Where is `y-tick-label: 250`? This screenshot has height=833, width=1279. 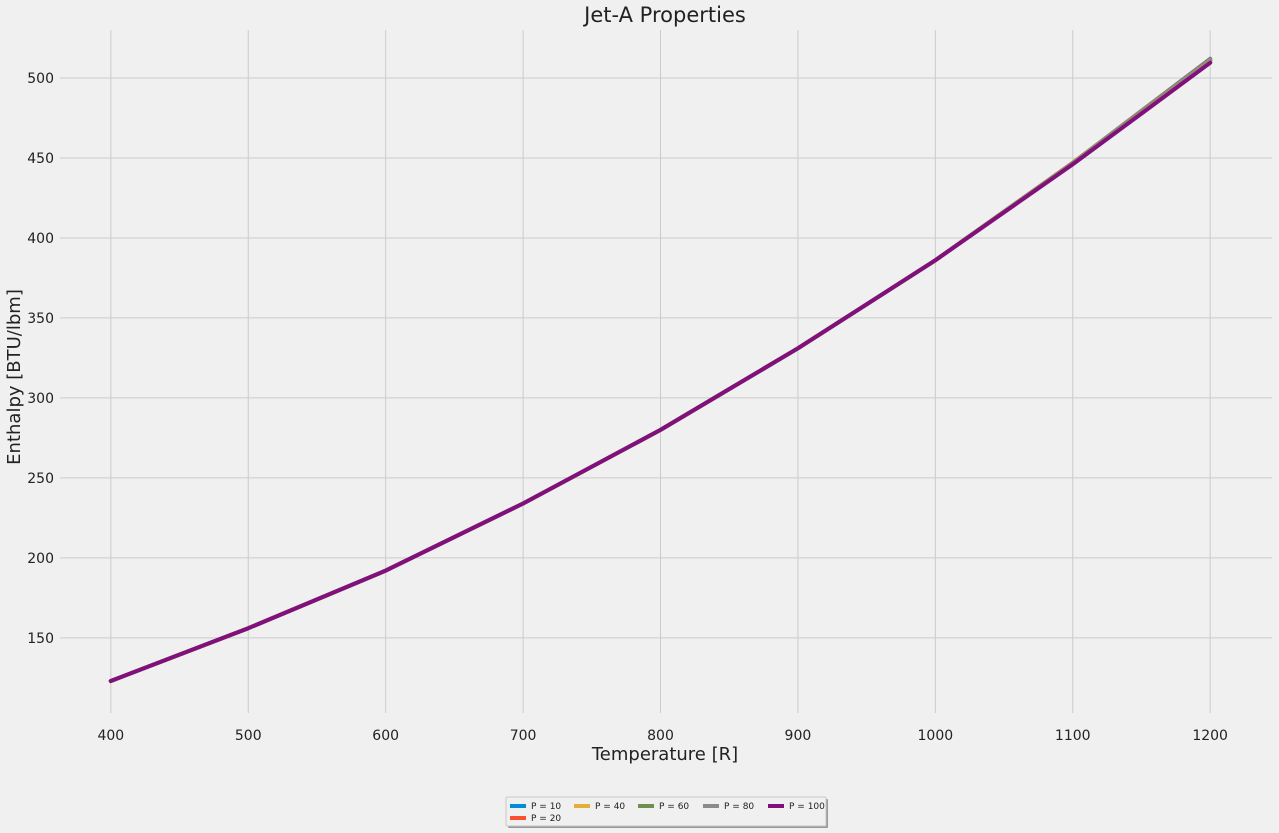 y-tick-label: 250 is located at coordinates (40, 479).